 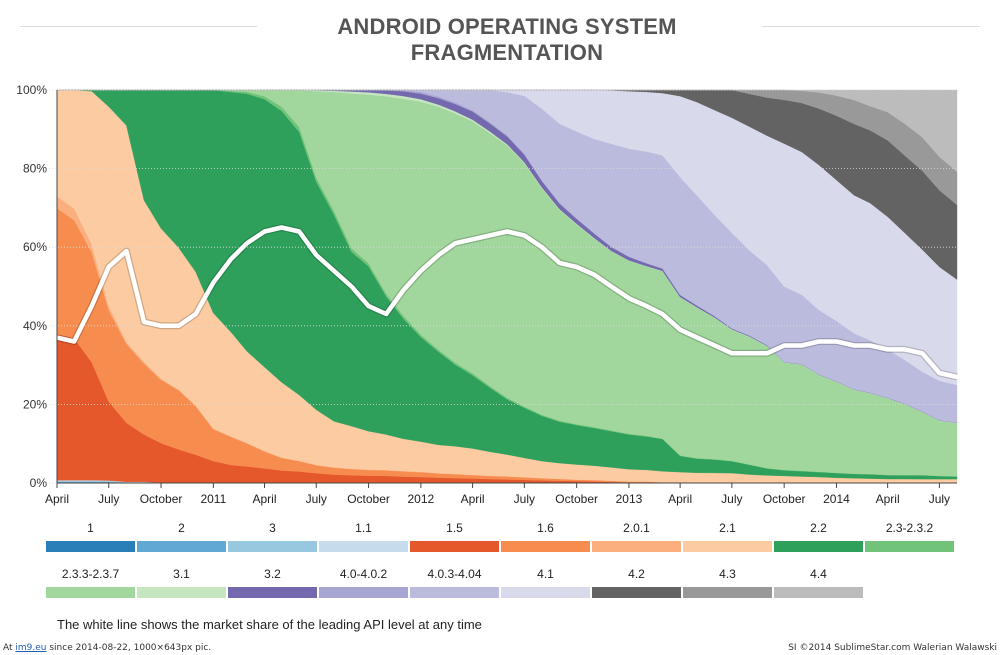 What do you see at coordinates (90, 528) in the screenshot?
I see `legend-label: 1` at bounding box center [90, 528].